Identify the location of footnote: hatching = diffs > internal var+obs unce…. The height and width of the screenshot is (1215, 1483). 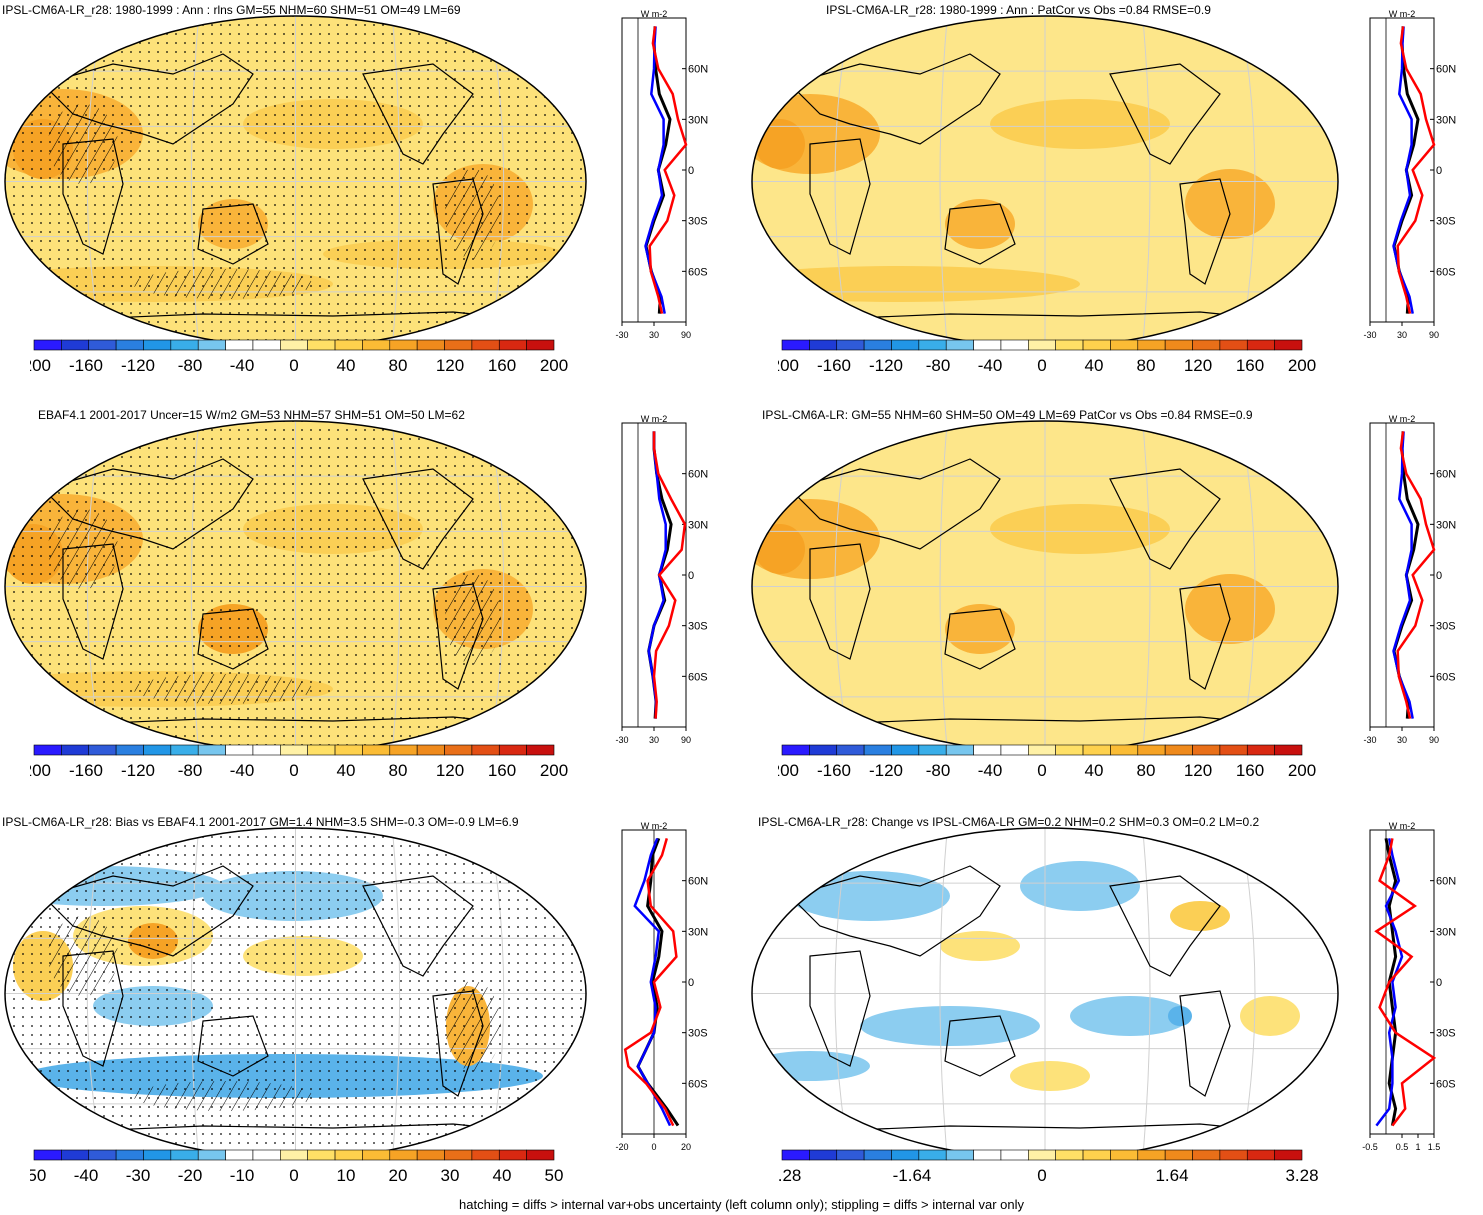
(741, 1204).